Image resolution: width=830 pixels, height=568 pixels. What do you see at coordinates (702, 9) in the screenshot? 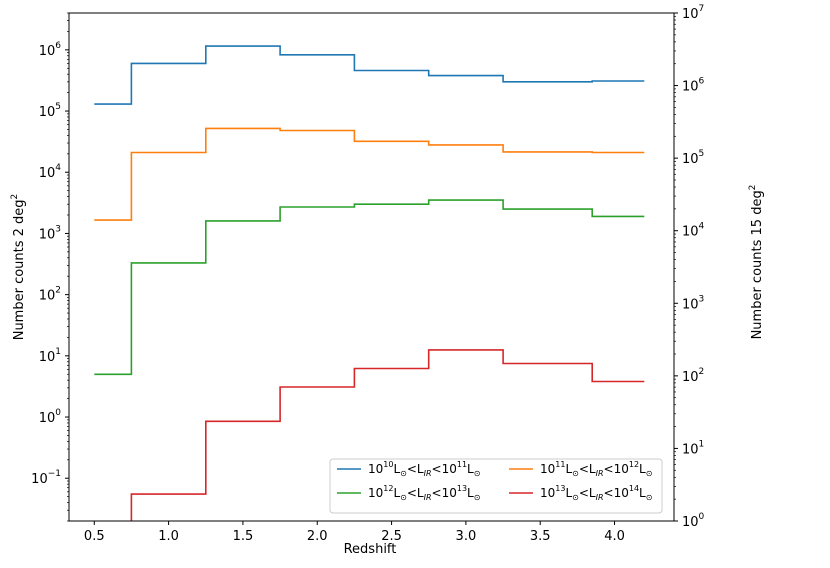
I see `y-right-tick-exp: 7` at bounding box center [702, 9].